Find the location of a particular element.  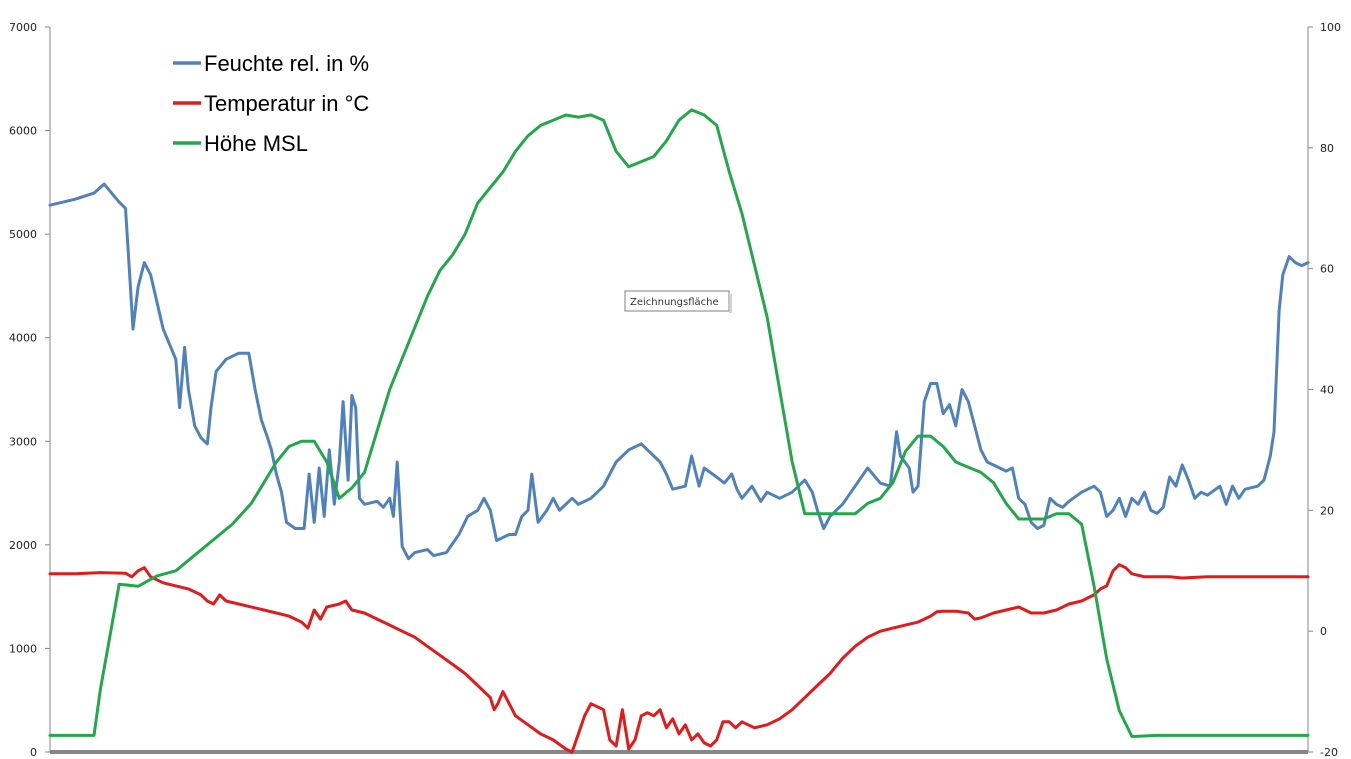

right-tick-label: 80 is located at coordinates (1327, 148).